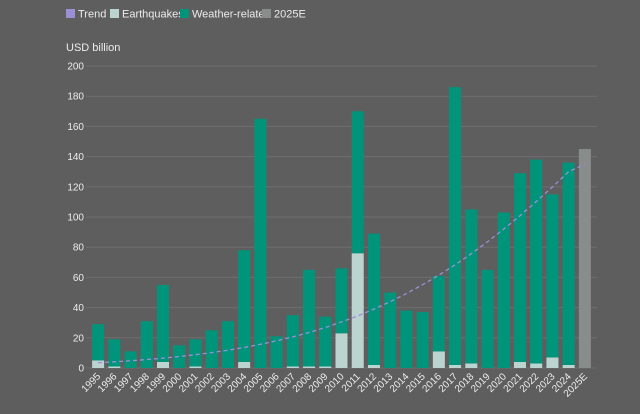  I want to click on bar-earthquakes-2018, so click(471, 365).